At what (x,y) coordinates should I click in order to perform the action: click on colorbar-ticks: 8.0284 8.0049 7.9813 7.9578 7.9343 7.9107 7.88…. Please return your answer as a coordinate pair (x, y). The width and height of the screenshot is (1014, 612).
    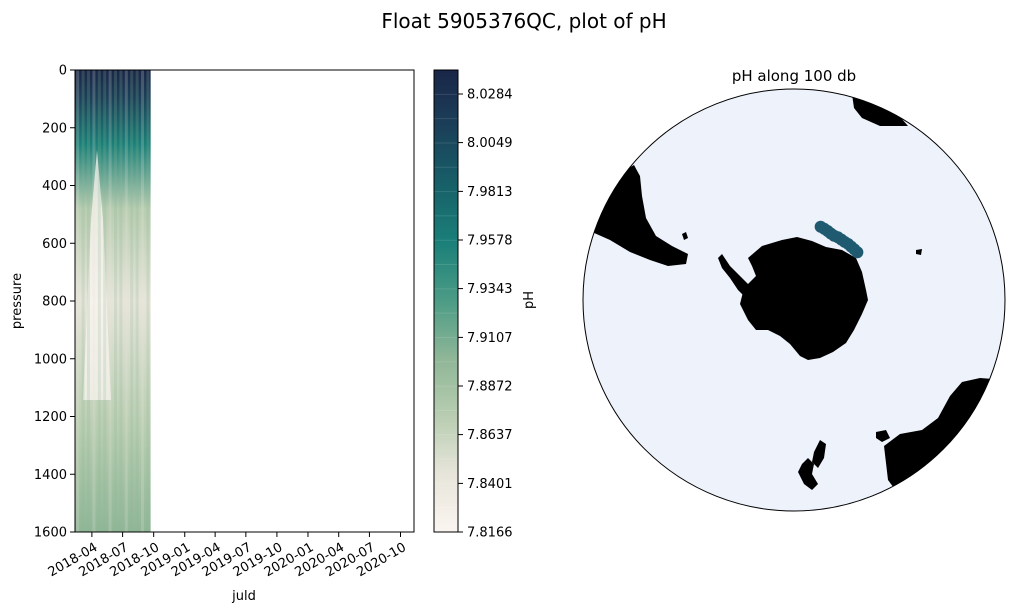
    Looking at the image, I should click on (485, 314).